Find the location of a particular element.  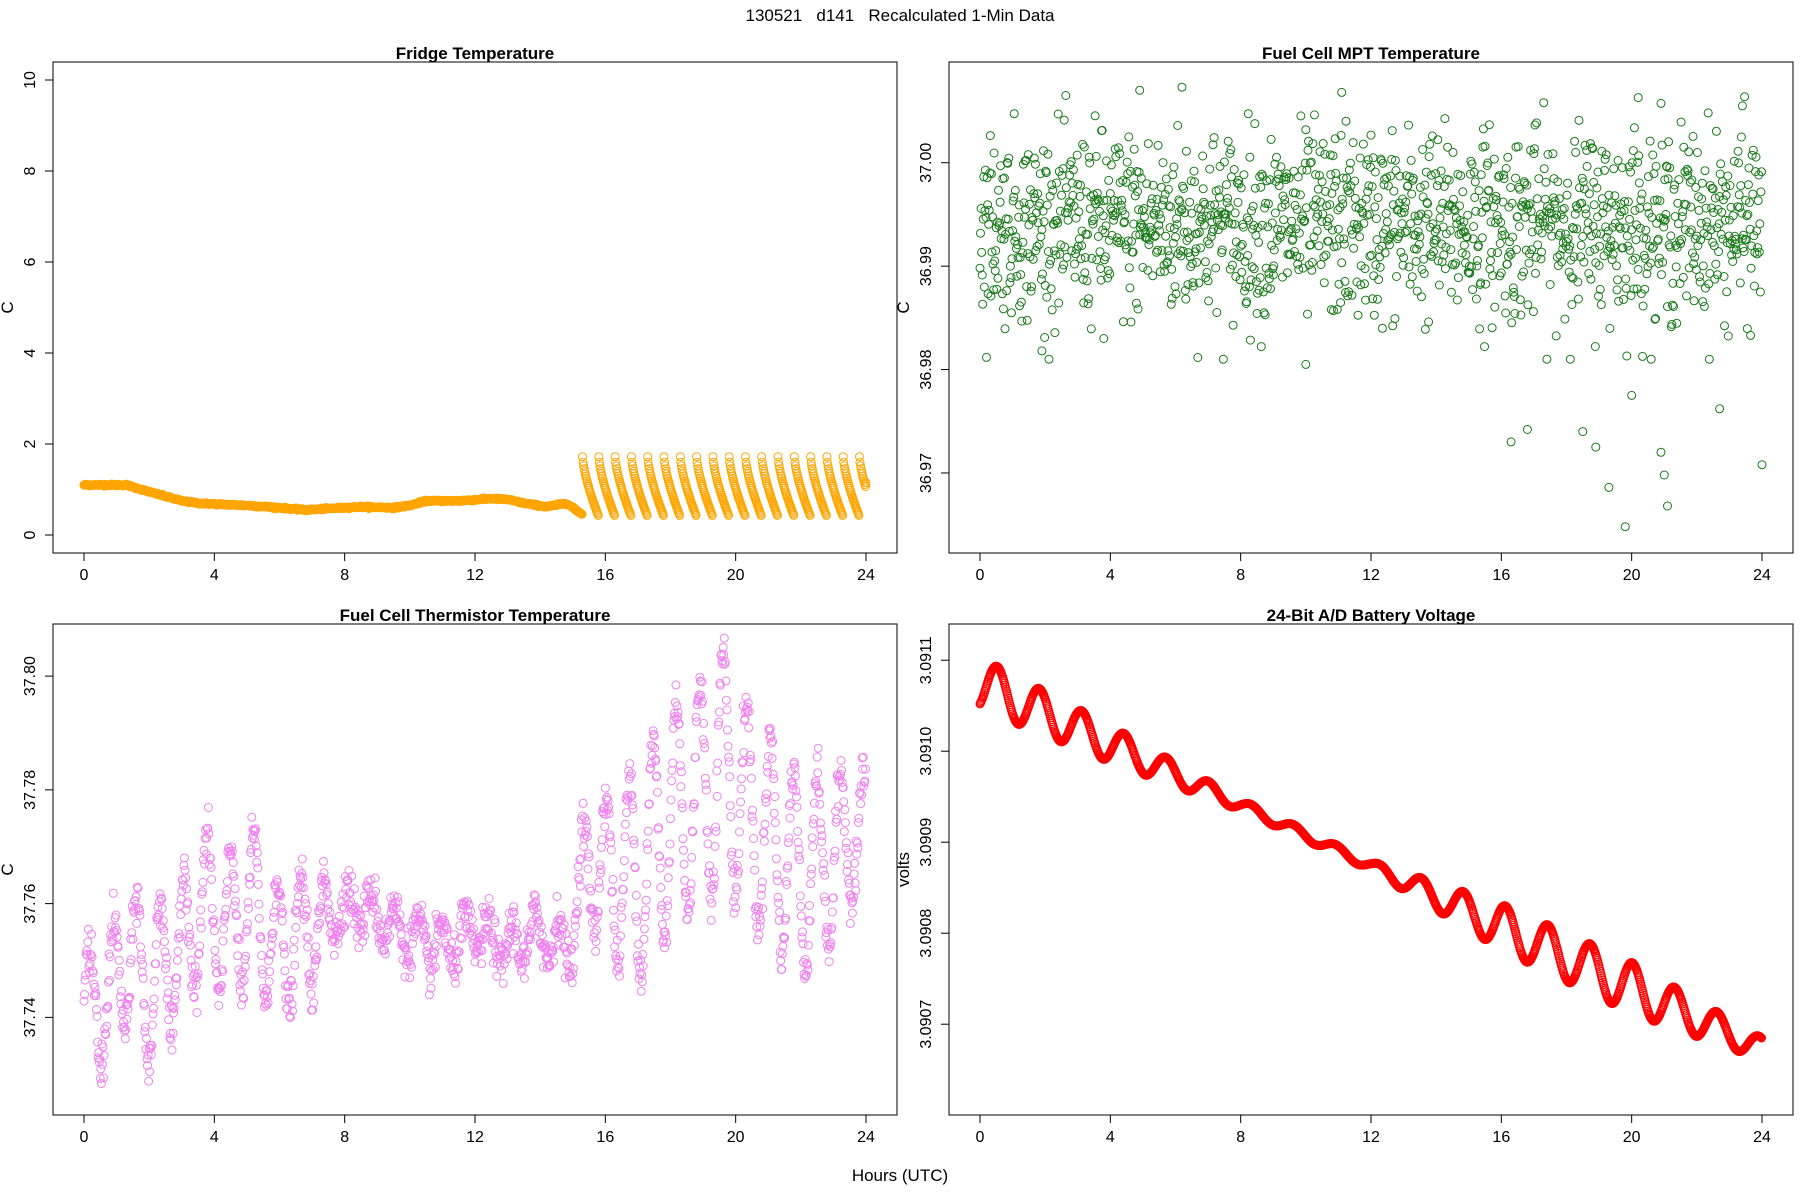

y-tick-label: 36.97 is located at coordinates (926, 473).